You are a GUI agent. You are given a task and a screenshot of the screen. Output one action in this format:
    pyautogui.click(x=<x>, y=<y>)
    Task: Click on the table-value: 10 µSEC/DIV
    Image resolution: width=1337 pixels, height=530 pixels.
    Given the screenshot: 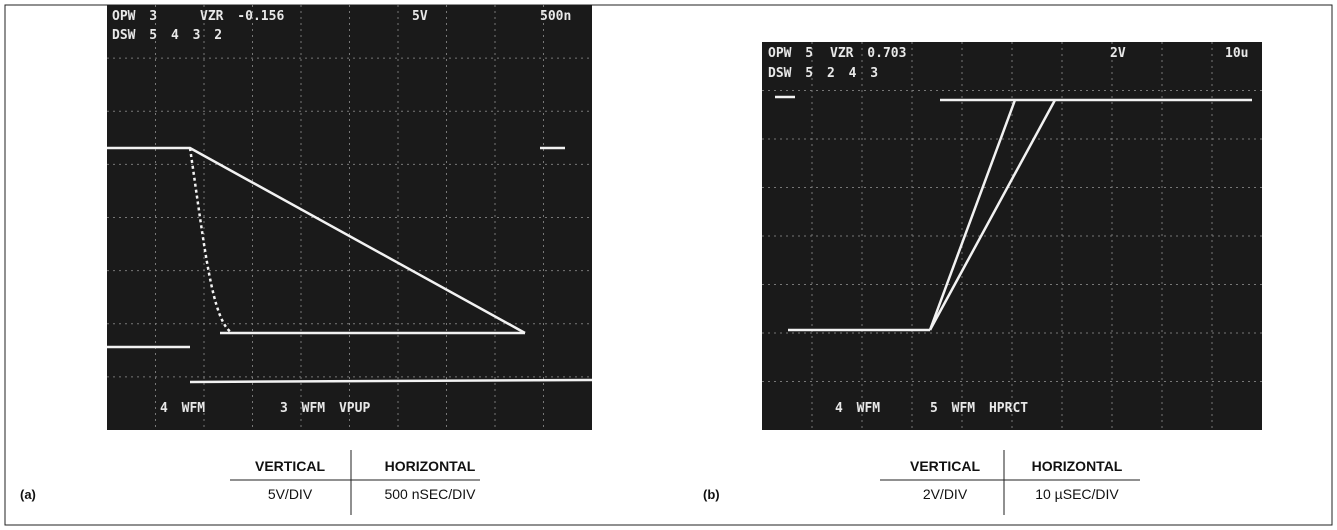 What is the action you would take?
    pyautogui.click(x=1077, y=494)
    